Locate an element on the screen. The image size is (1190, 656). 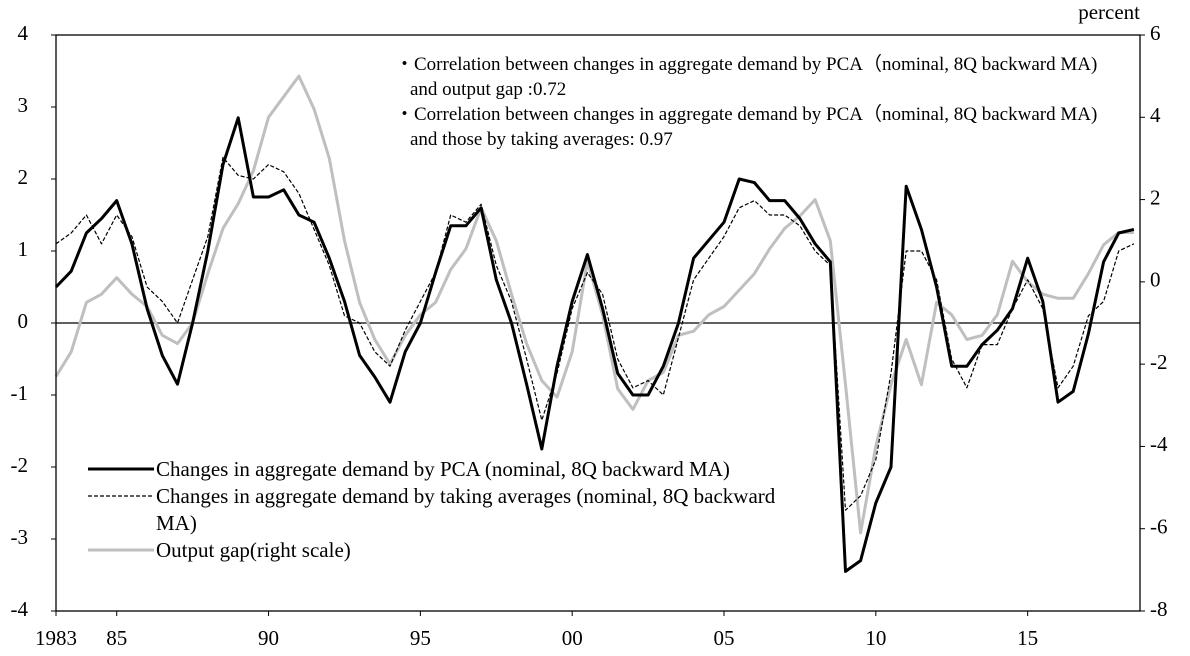
legend-label: Output gap(right scale) is located at coordinates (253, 550).